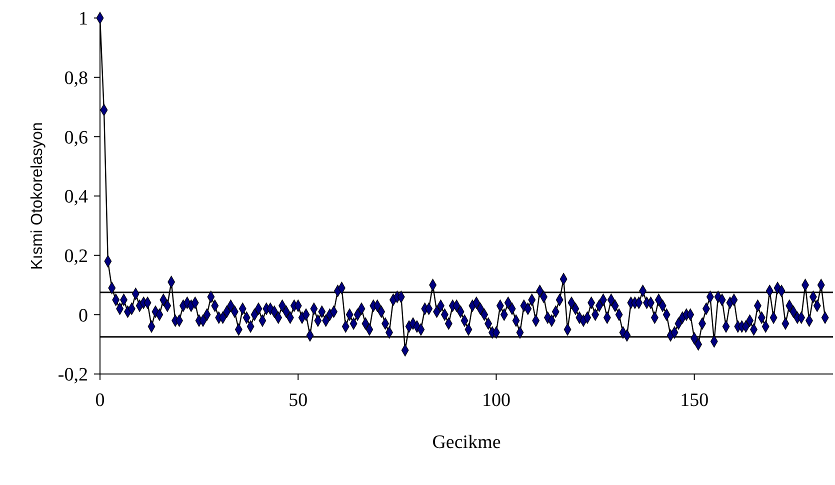 The height and width of the screenshot is (485, 835). Describe the element at coordinates (83, 315) in the screenshot. I see `y-tick-label: 0` at that location.